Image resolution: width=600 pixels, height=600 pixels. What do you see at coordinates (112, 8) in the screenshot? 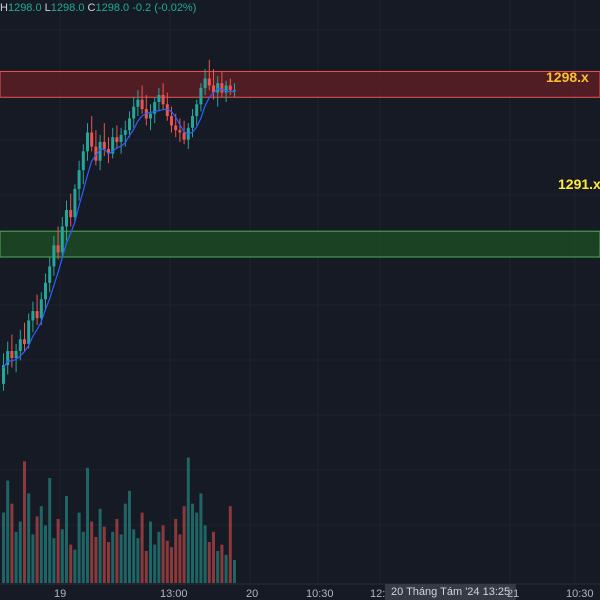
I see `ohlc-close-value: 1298.0` at bounding box center [112, 8].